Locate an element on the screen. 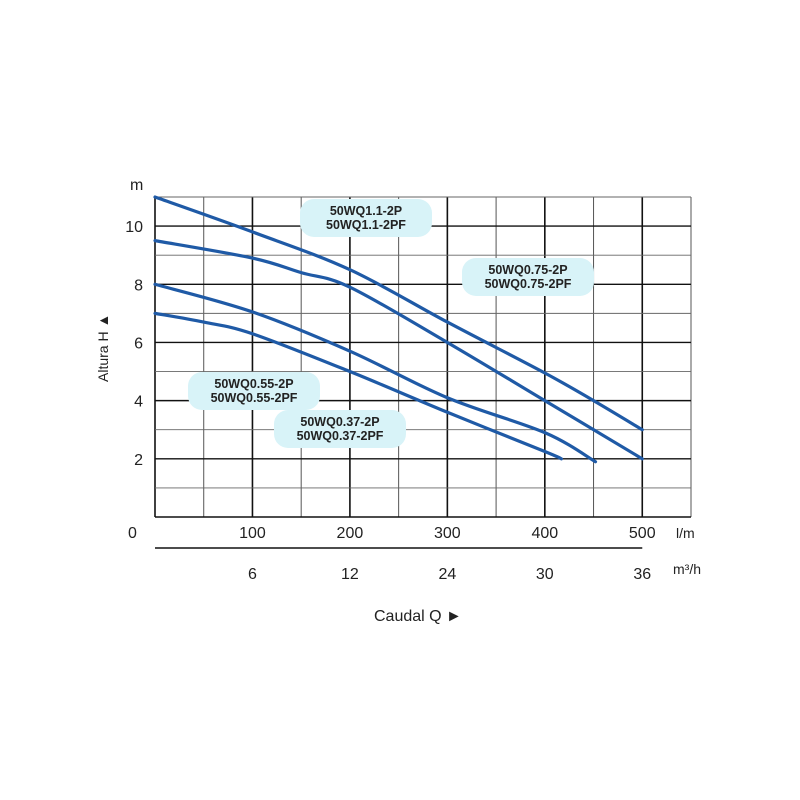 The height and width of the screenshot is (800, 800). series-label: 50WQ0.55-2P is located at coordinates (253, 384).